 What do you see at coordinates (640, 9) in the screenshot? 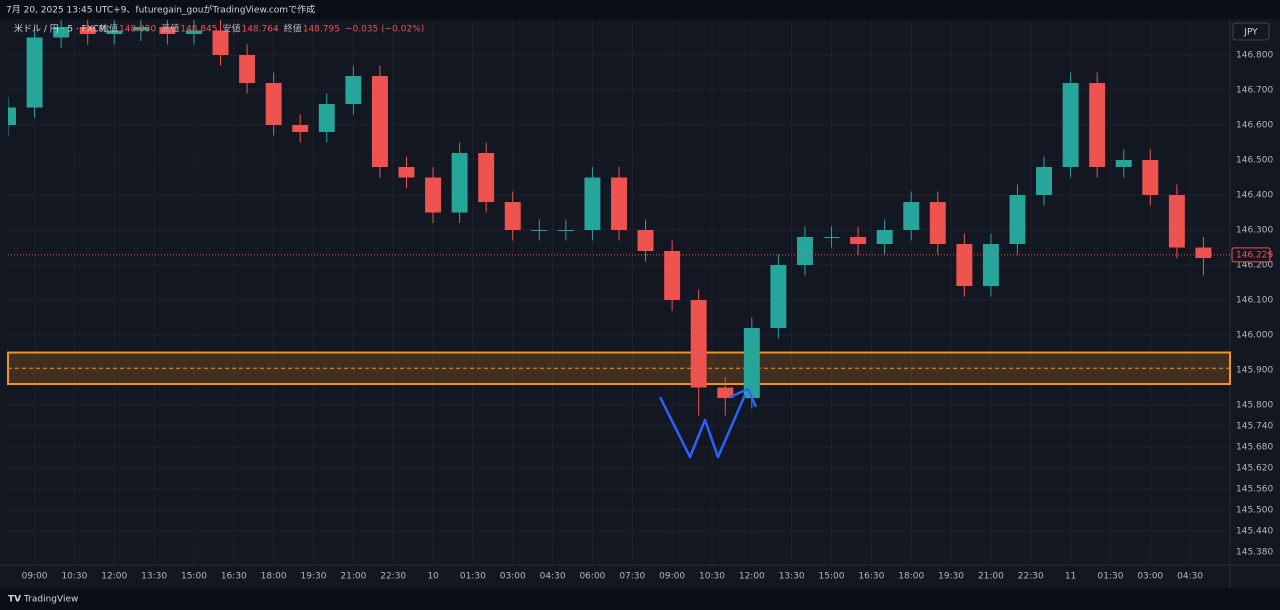
I see `header-bar` at bounding box center [640, 9].